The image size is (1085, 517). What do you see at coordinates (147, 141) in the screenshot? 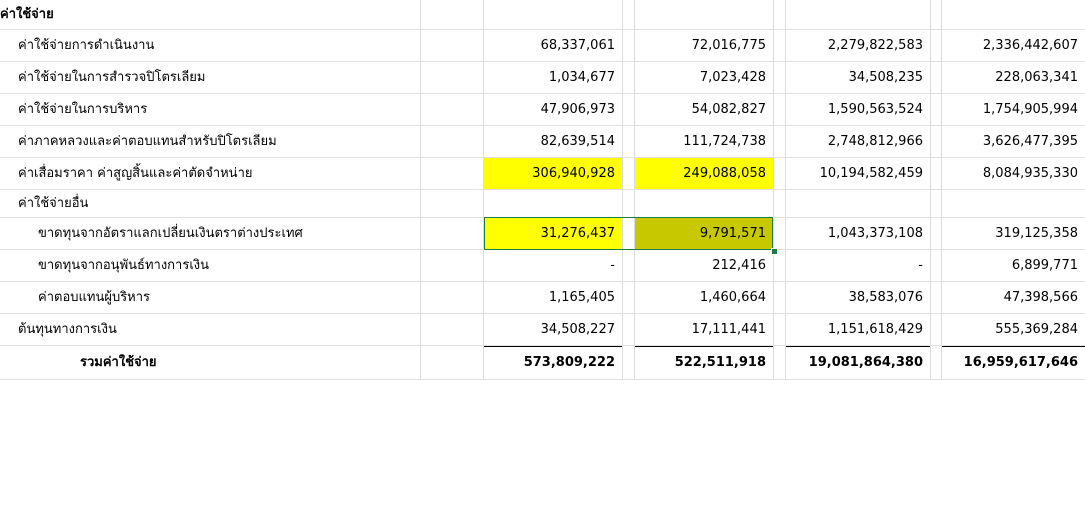
I see `row-label-cell: ค่าภาคหลวงและค่าตอบแทนสำหรับปิโตรเลียม` at bounding box center [147, 141].